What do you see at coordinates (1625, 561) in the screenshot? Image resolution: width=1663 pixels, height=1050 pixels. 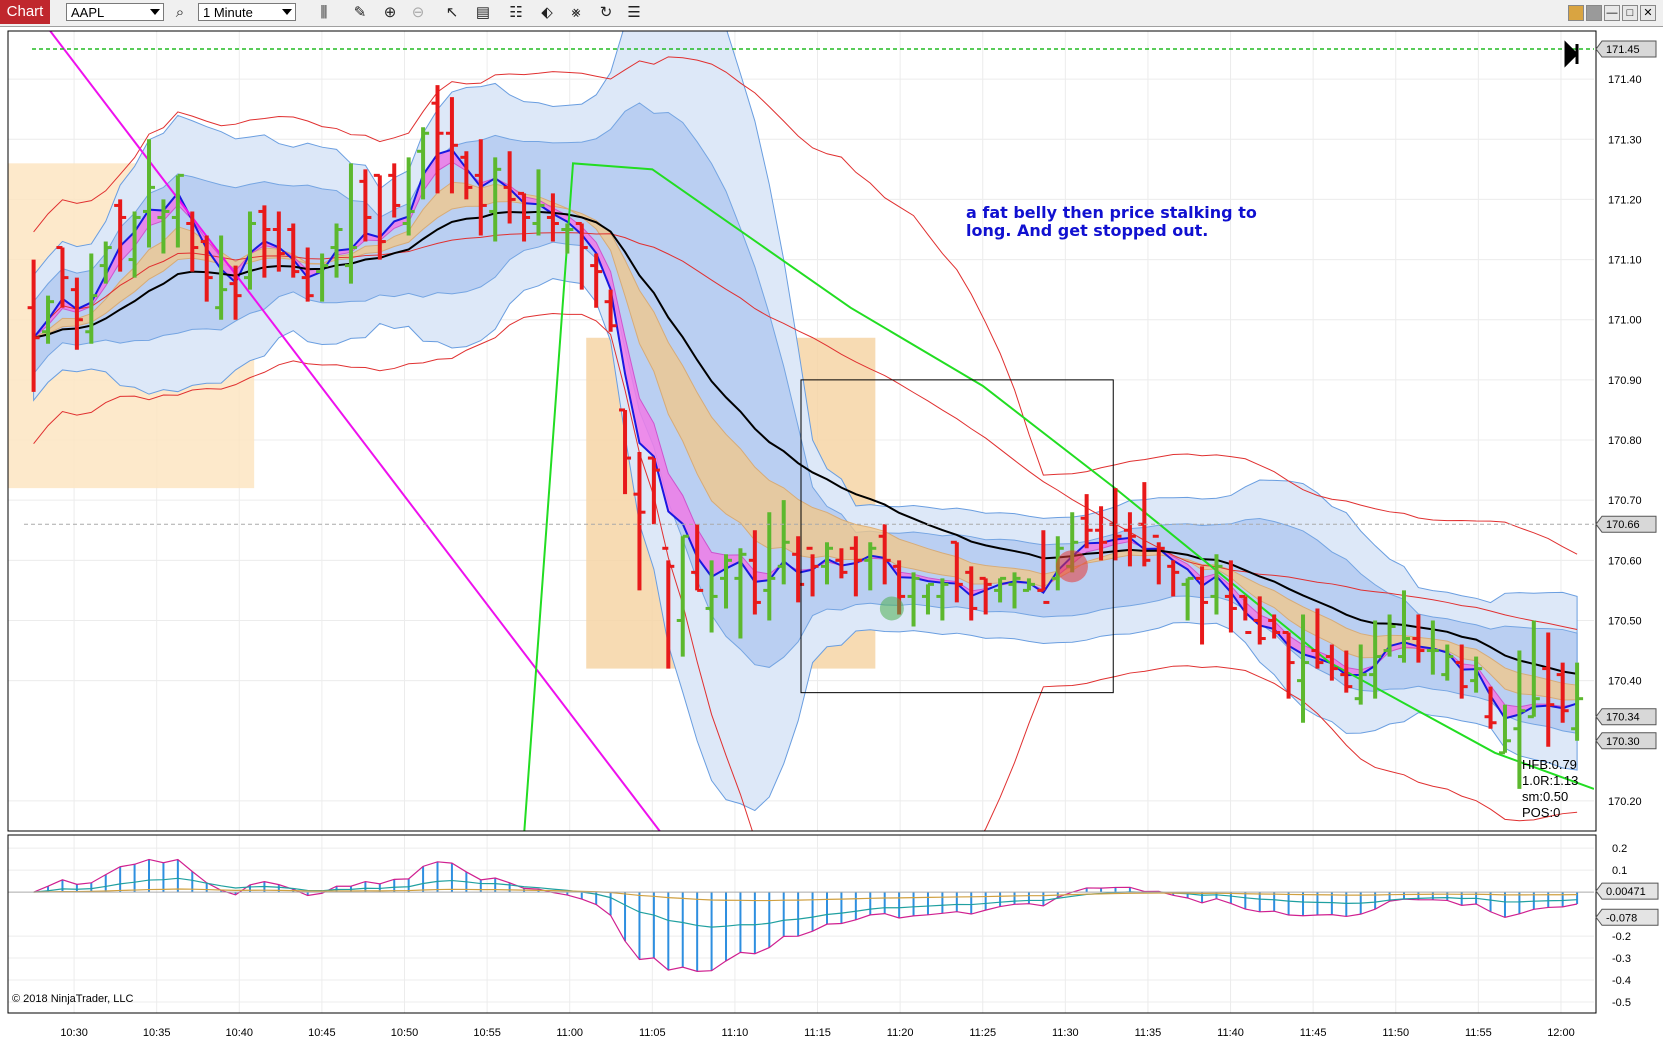 I see `y-tick-label: 170.60` at bounding box center [1625, 561].